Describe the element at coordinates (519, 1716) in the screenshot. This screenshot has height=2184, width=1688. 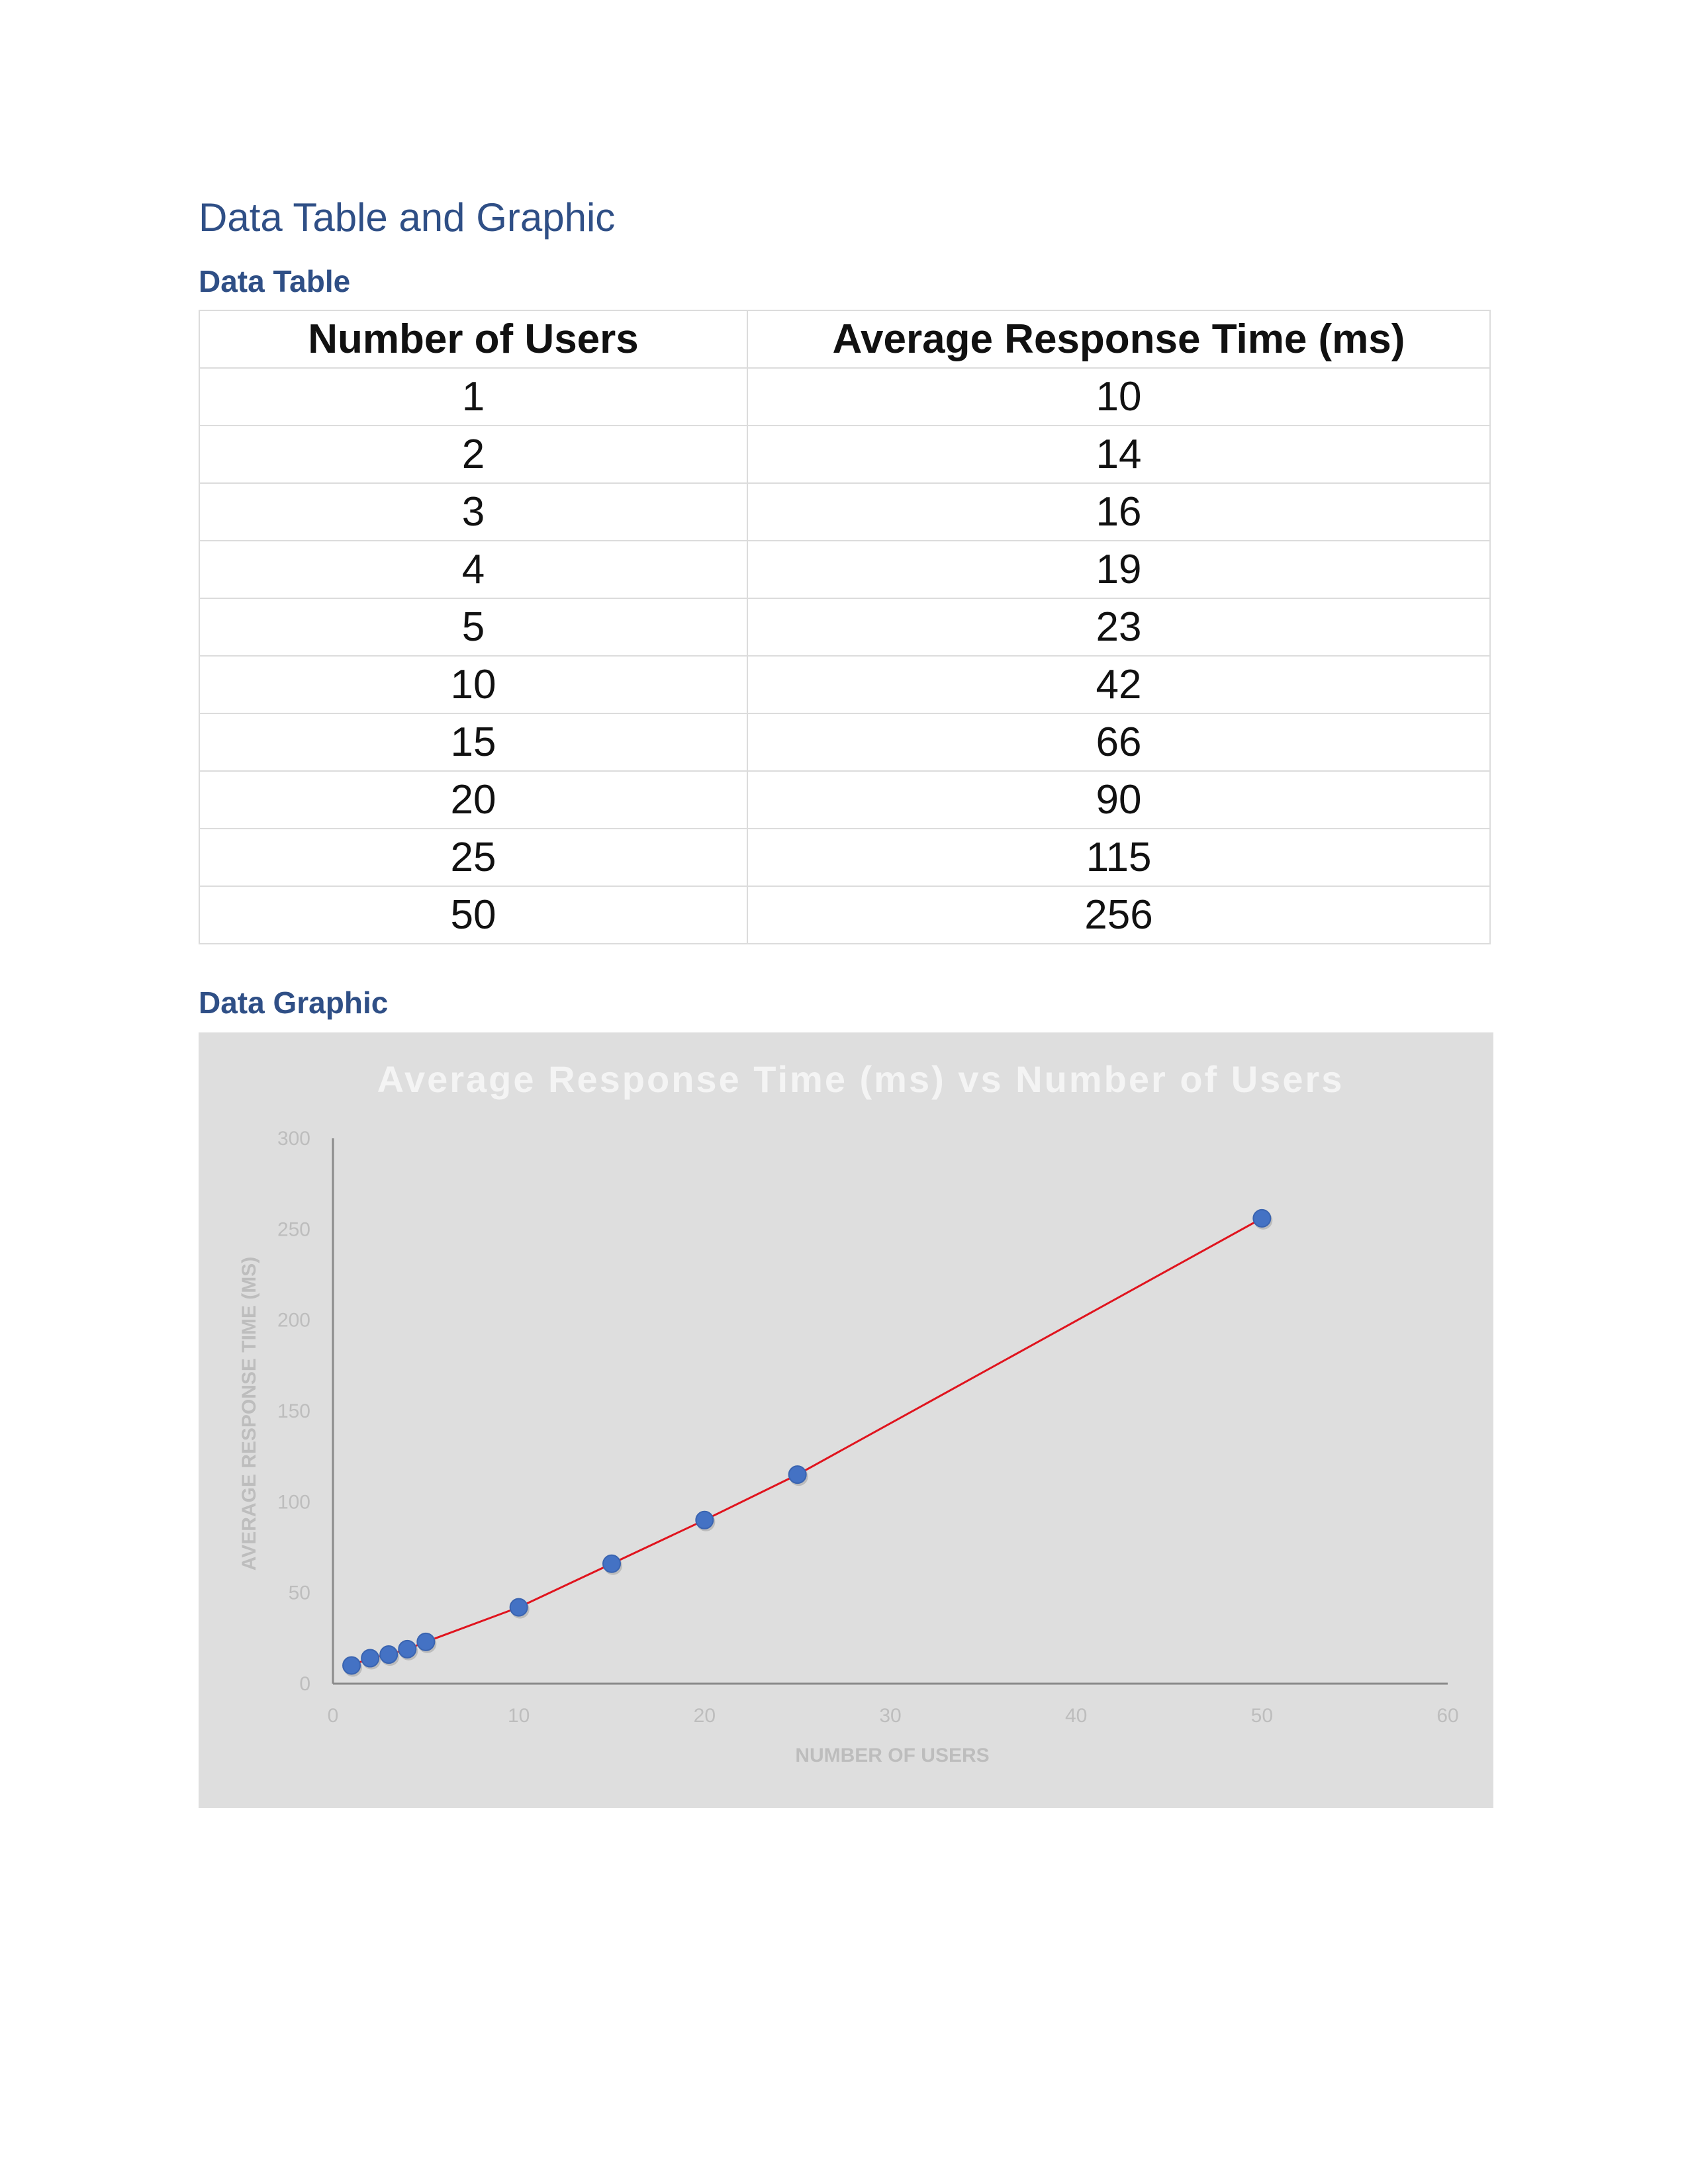
I see `x-tick-label: 10` at that location.